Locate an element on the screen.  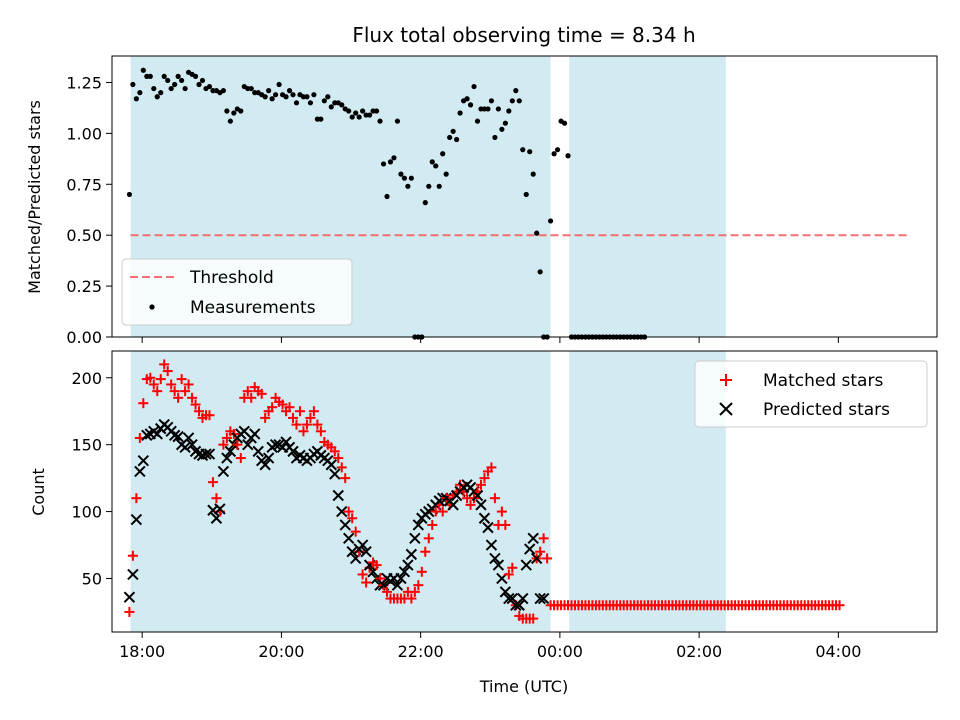
bottom-legend: Matched stars Predicted stars is located at coordinates (811, 394).